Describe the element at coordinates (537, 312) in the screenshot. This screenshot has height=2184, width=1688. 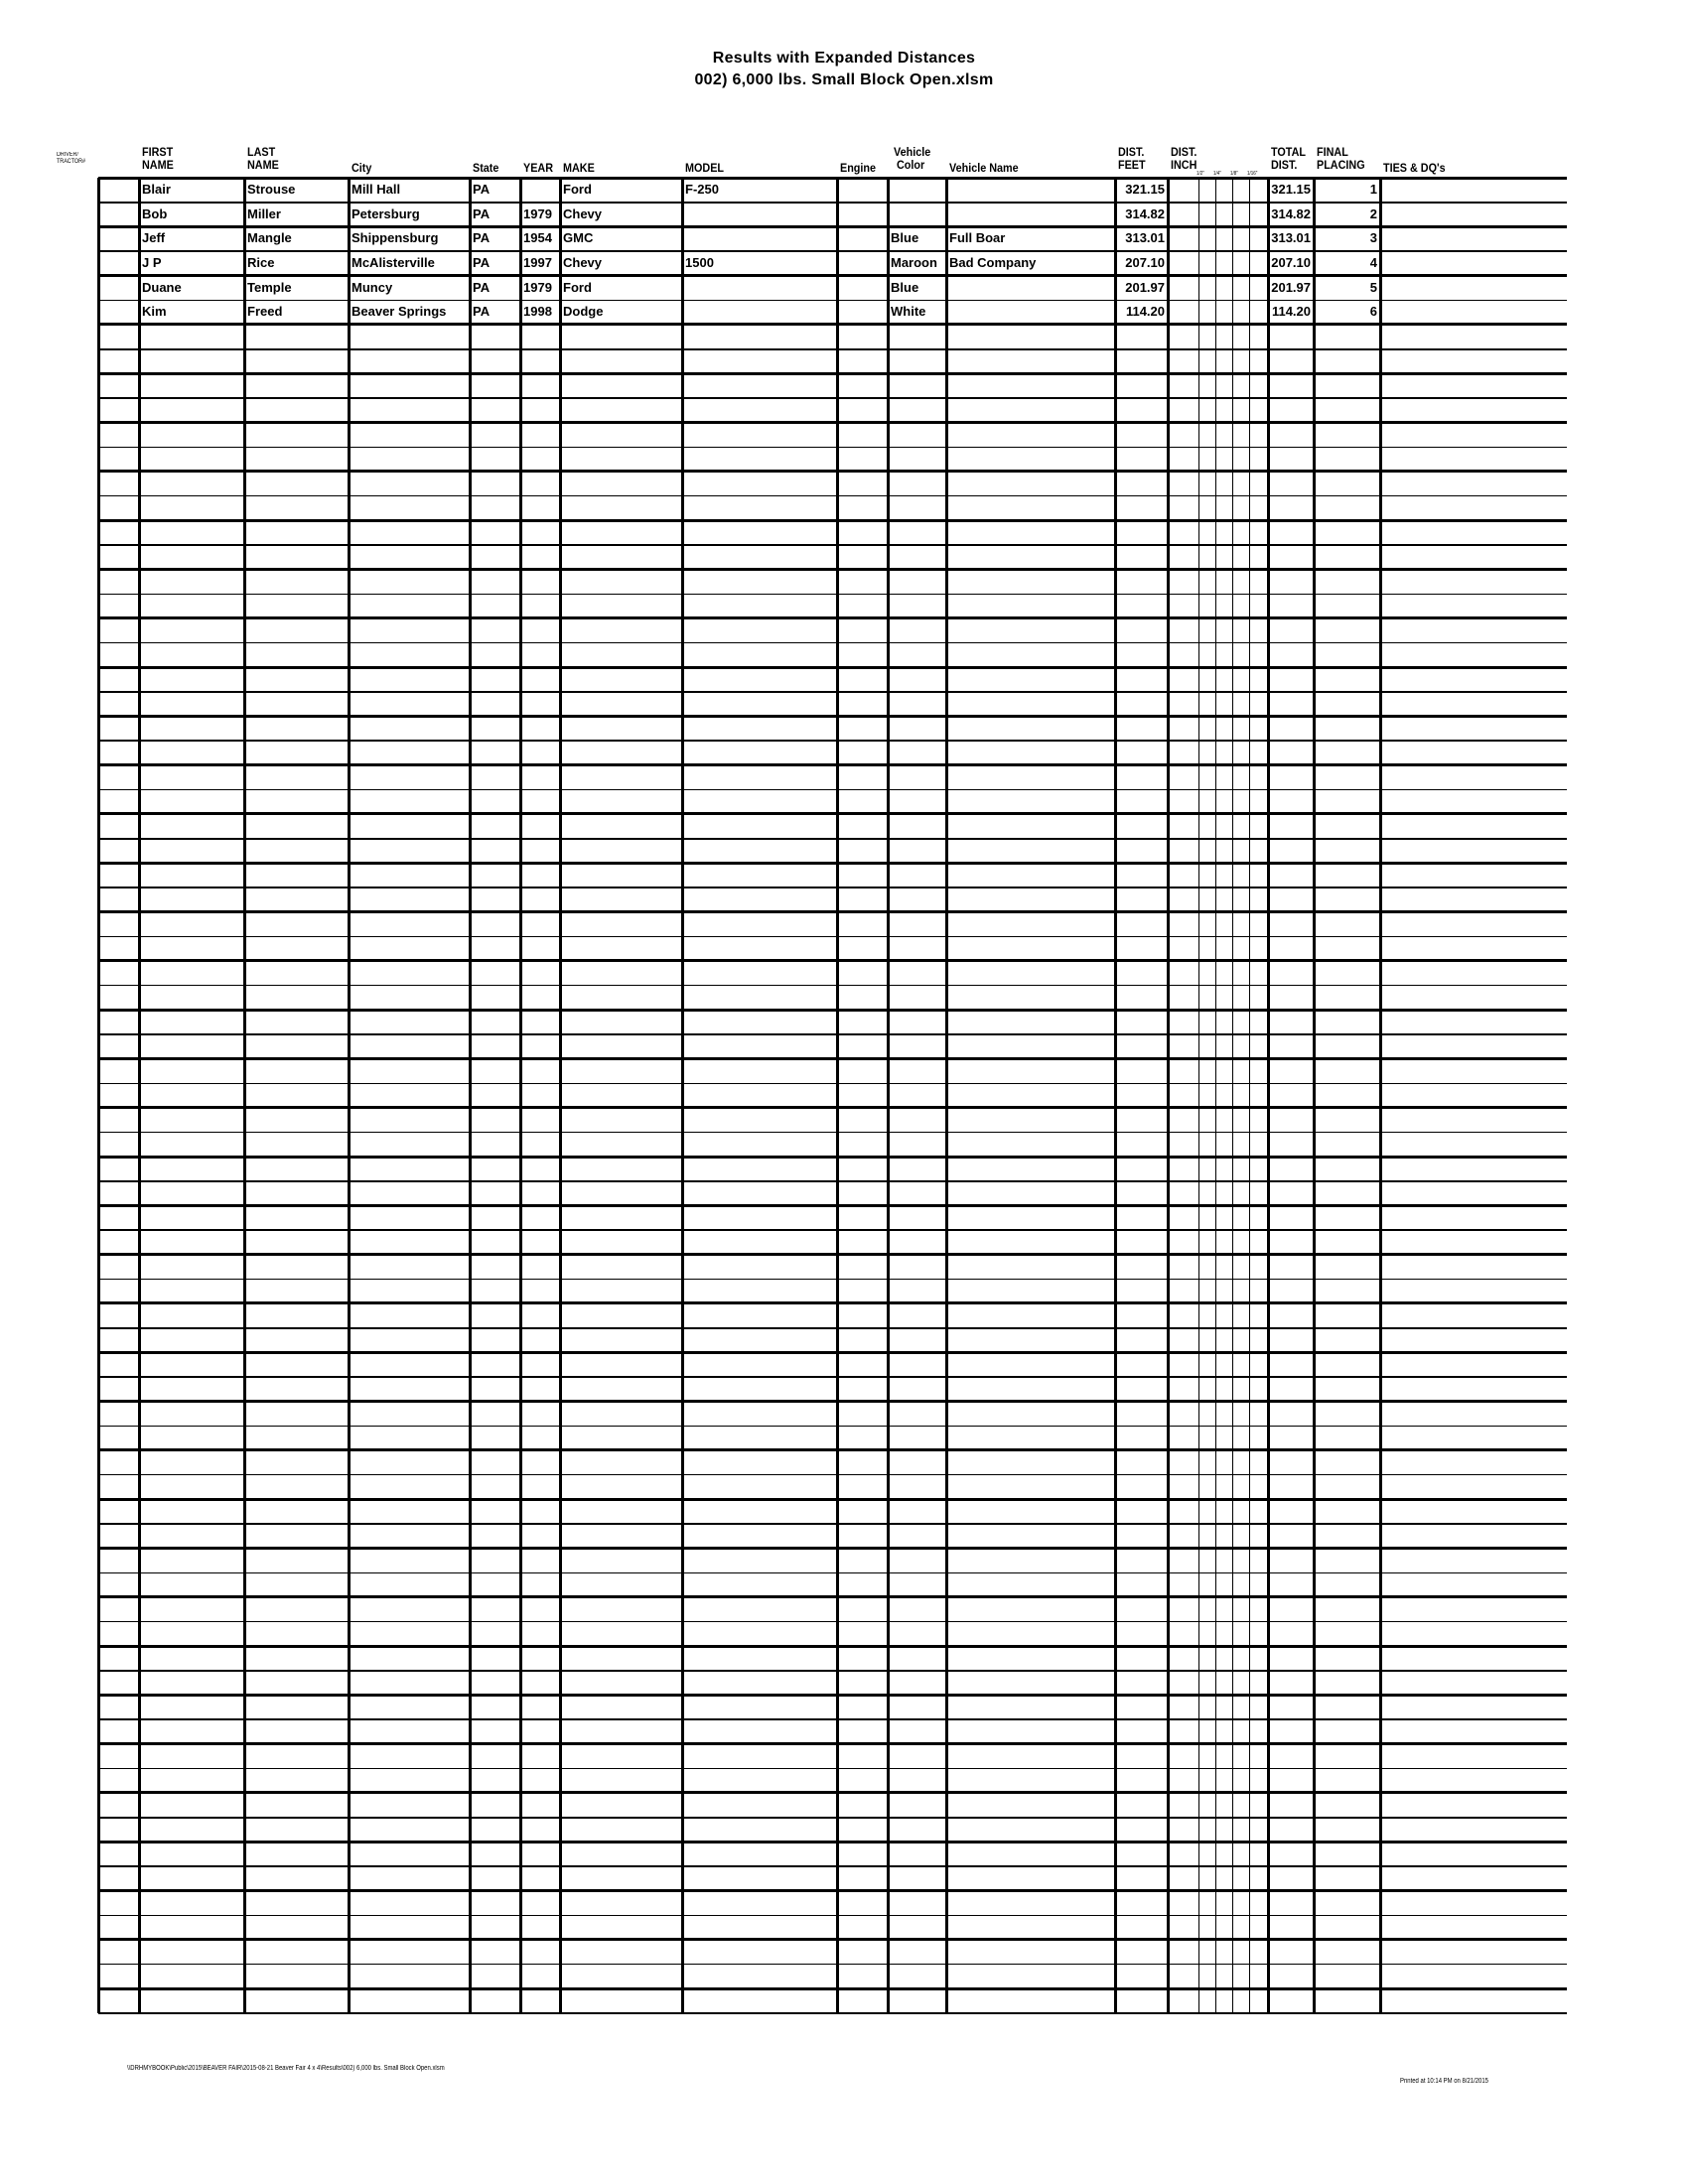
I see `cell-year: 1998` at that location.